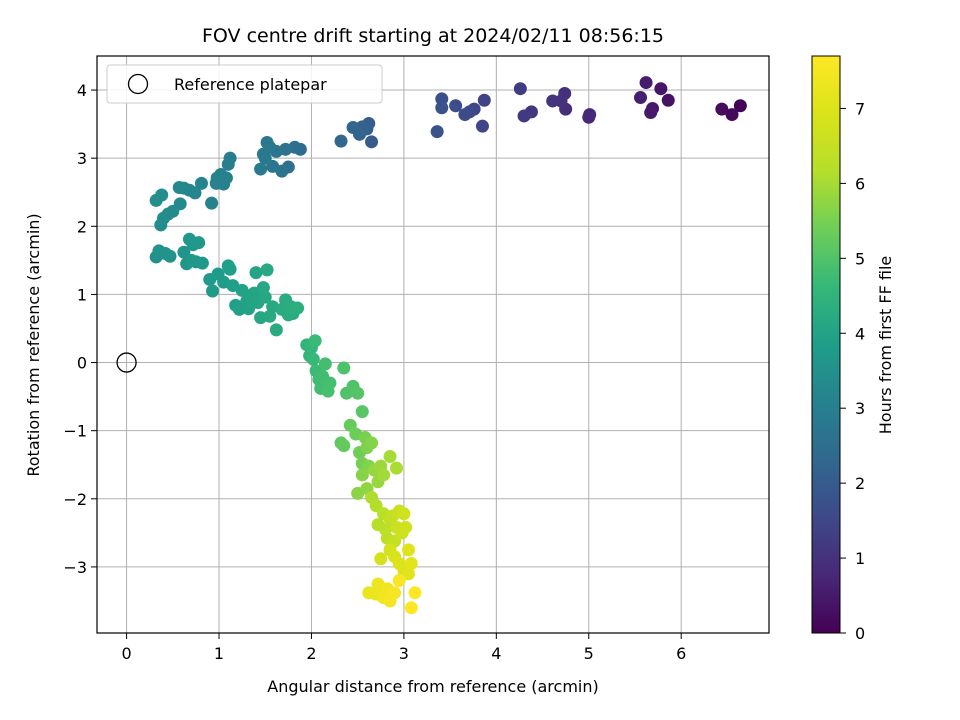 The image size is (960, 720). What do you see at coordinates (311, 653) in the screenshot?
I see `x-tick-label: 2` at bounding box center [311, 653].